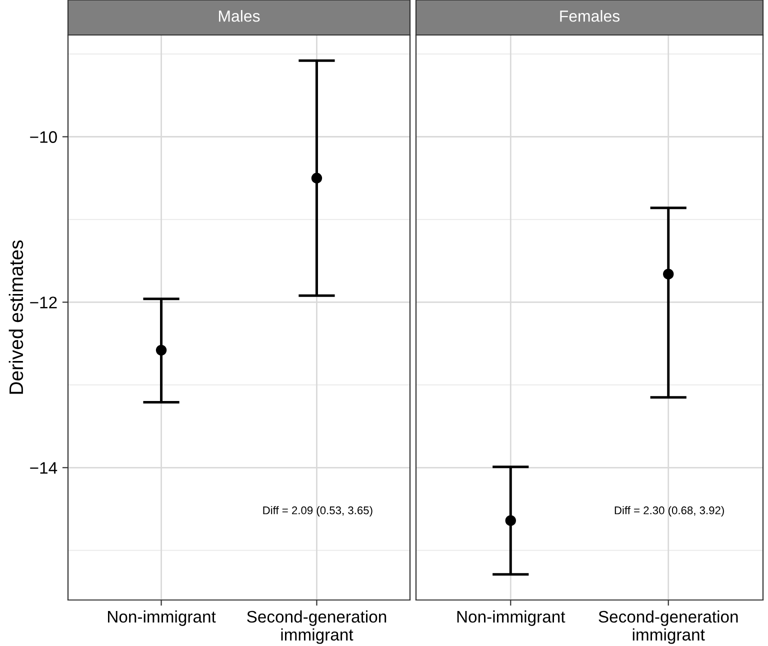 The height and width of the screenshot is (646, 768). What do you see at coordinates (239, 16) in the screenshot?
I see `chart-title: Males` at bounding box center [239, 16].